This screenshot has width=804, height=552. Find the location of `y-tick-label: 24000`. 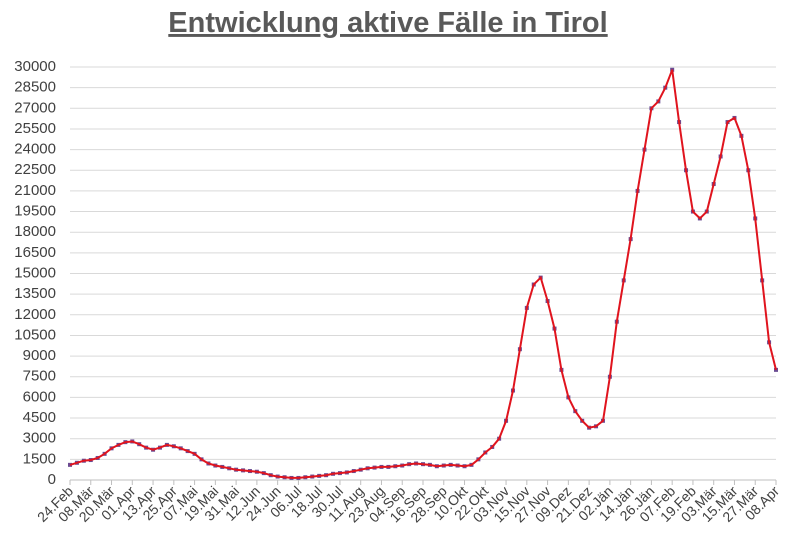

y-tick-label: 24000 is located at coordinates (35, 149).